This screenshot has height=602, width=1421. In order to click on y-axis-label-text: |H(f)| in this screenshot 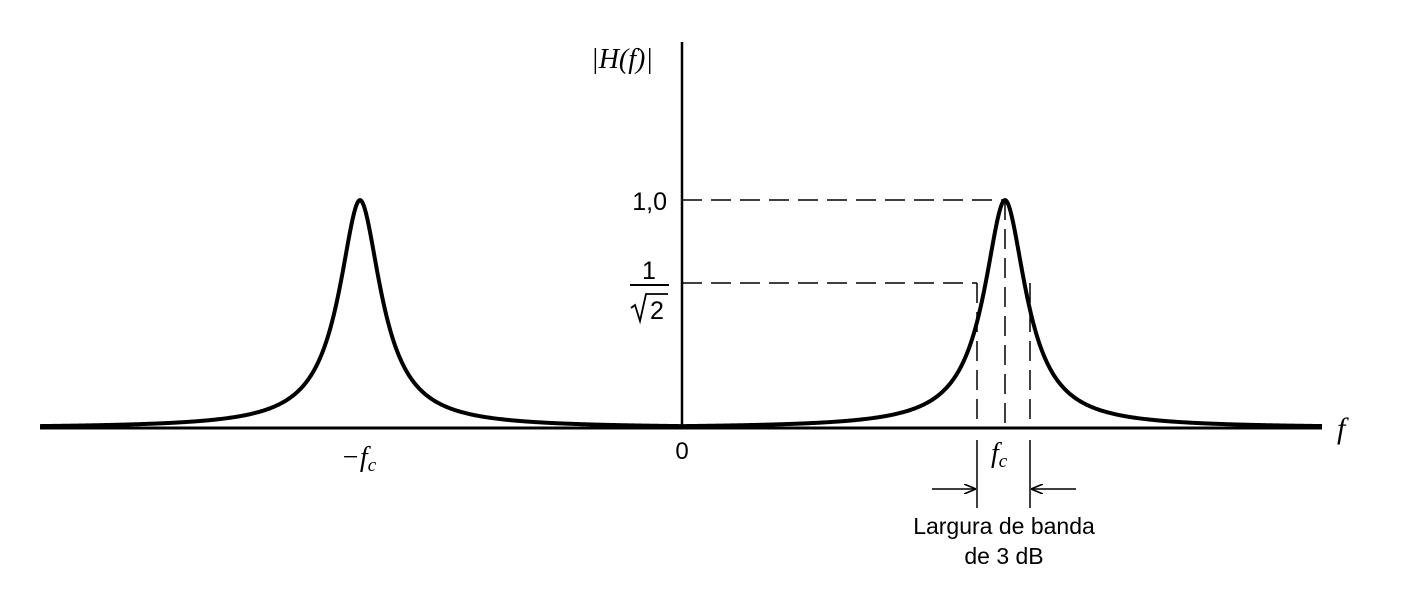, I will do `click(622, 59)`.